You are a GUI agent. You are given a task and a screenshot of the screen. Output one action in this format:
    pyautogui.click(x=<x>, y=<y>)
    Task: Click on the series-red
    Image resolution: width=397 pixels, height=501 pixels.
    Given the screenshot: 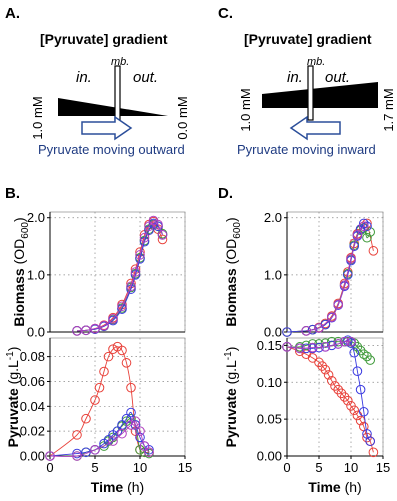 What is the action you would take?
    pyautogui.click(x=120, y=276)
    